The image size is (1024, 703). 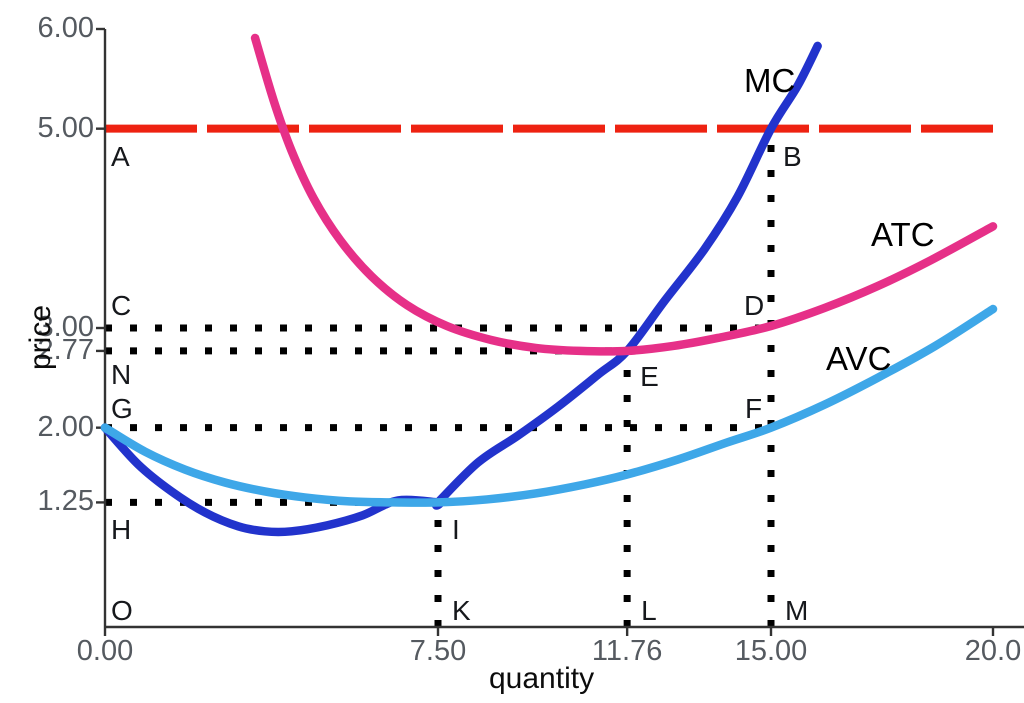 I want to click on y-axis-title: price, so click(x=40, y=337).